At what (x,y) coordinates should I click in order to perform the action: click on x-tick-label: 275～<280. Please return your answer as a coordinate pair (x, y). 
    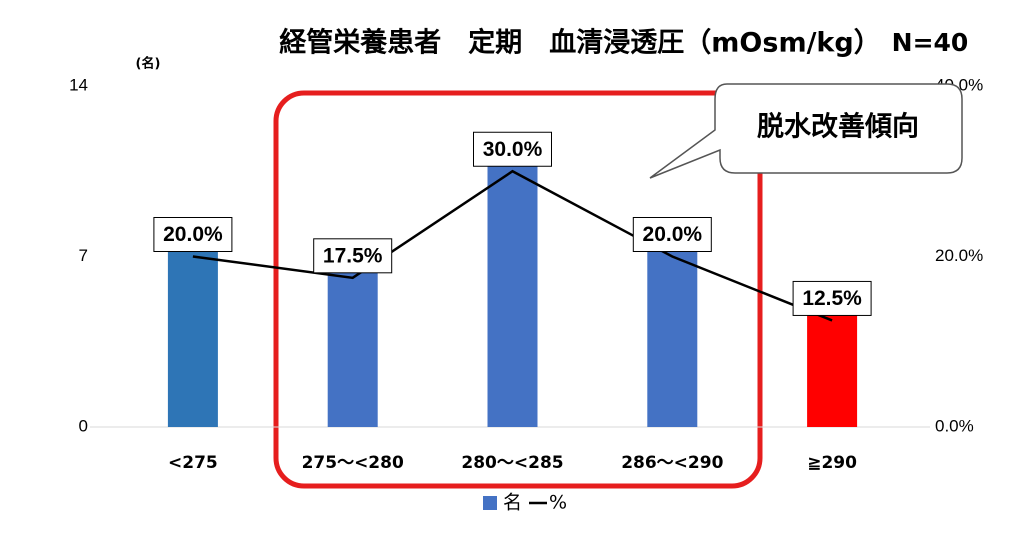
    Looking at the image, I should click on (353, 463).